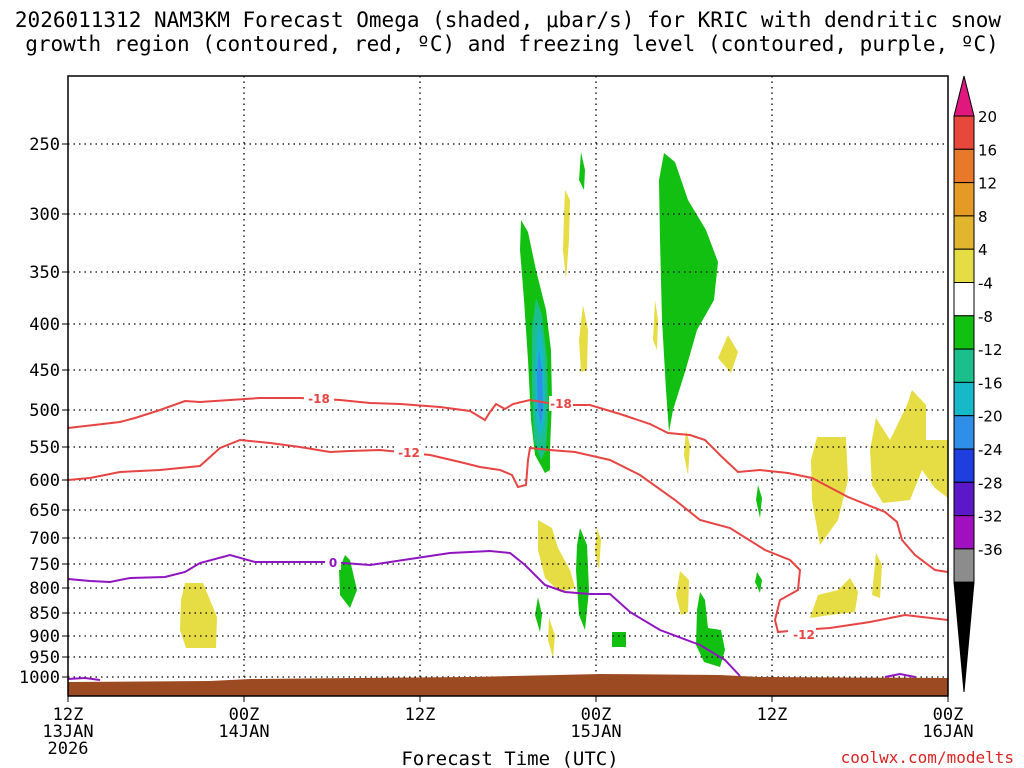 This screenshot has height=768, width=1024. I want to click on colorbar-tick-label: -8, so click(985, 317).